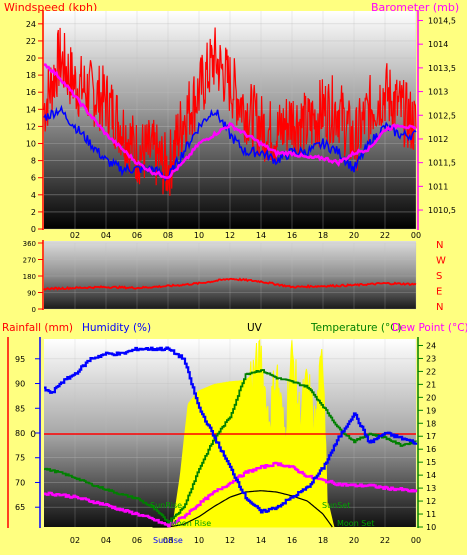 The height and width of the screenshot is (555, 467). What do you see at coordinates (431, 449) in the screenshot?
I see `temperature-tick-label: 16` at bounding box center [431, 449].